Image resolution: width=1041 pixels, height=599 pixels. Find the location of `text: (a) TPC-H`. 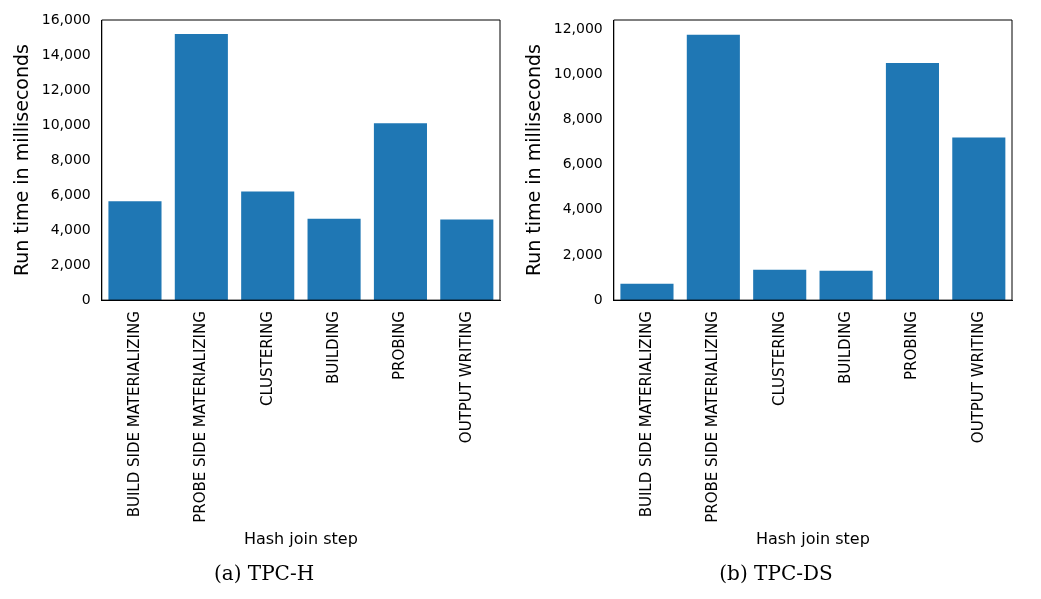

text: (a) TPC-H is located at coordinates (264, 573).